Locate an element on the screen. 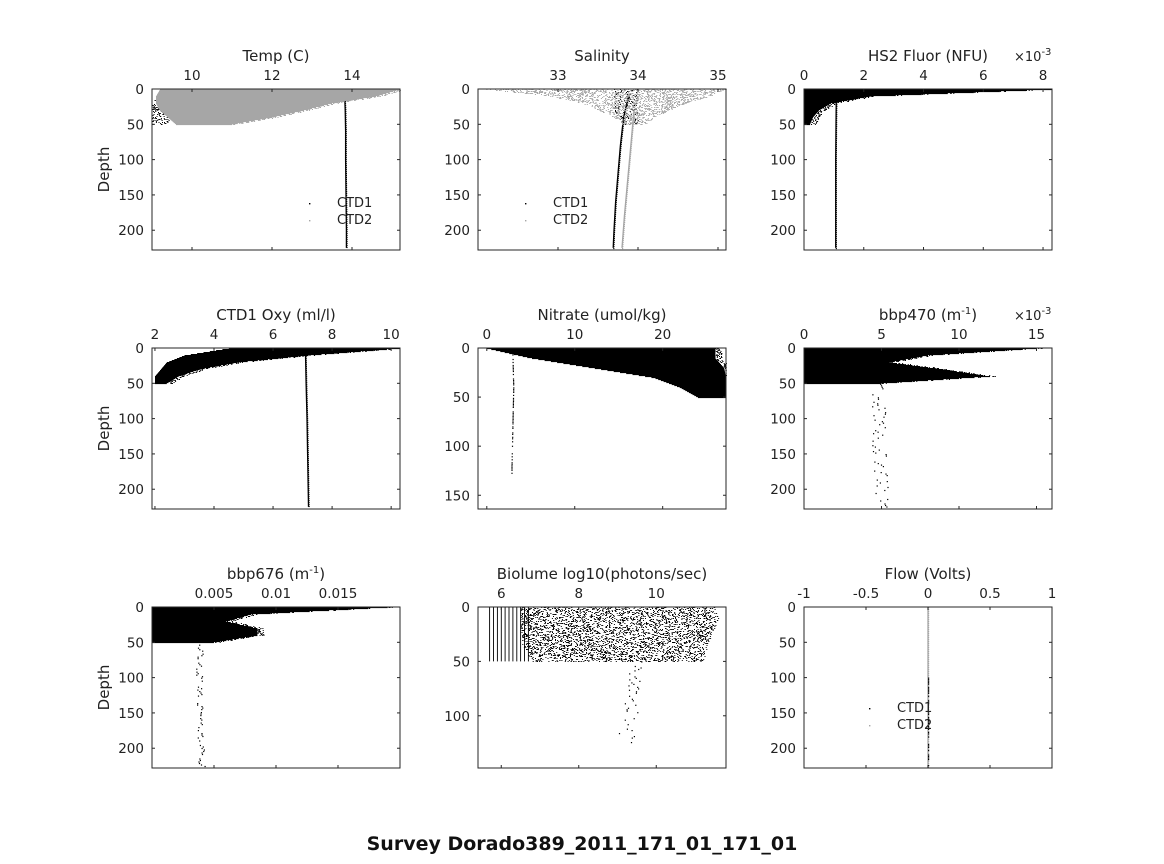 The width and height of the screenshot is (1164, 864). y-tick-label: 150 is located at coordinates (783, 455).